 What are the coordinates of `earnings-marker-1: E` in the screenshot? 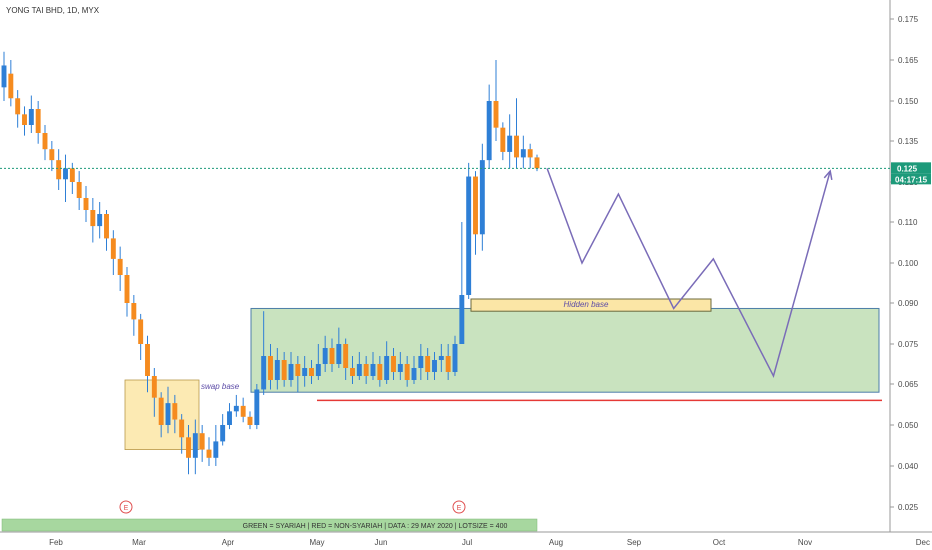 It's located at (126, 507).